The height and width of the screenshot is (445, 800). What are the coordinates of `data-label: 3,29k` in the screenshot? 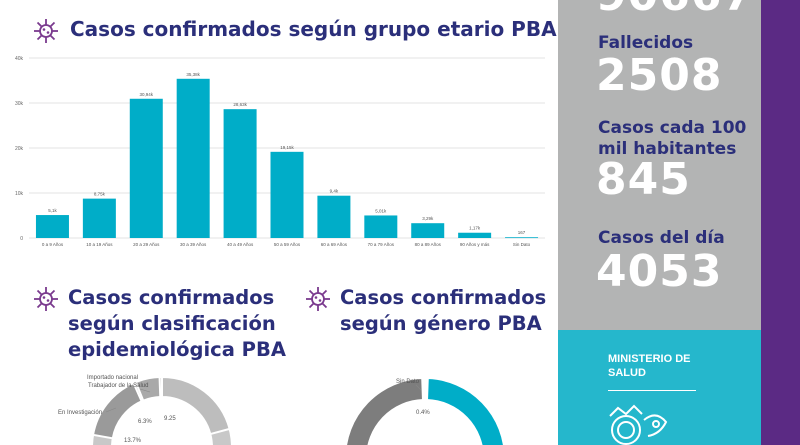 It's located at (428, 218).